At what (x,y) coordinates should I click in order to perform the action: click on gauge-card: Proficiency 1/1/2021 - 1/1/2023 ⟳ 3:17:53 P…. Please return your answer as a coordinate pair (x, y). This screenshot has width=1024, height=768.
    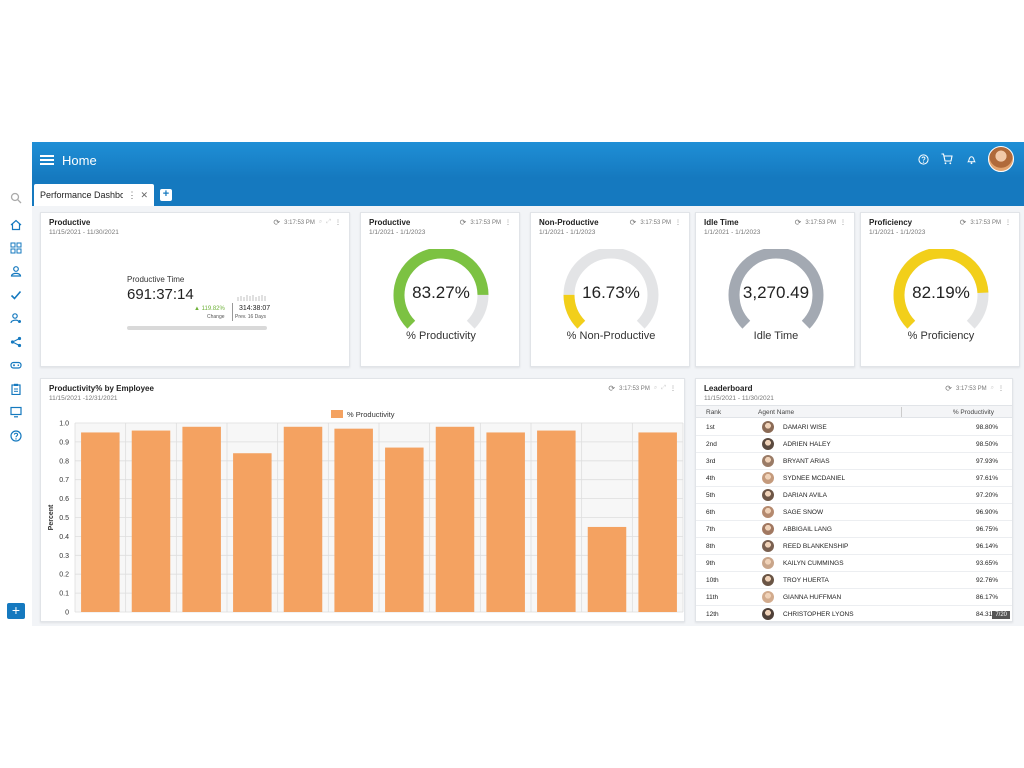
    Looking at the image, I should click on (940, 289).